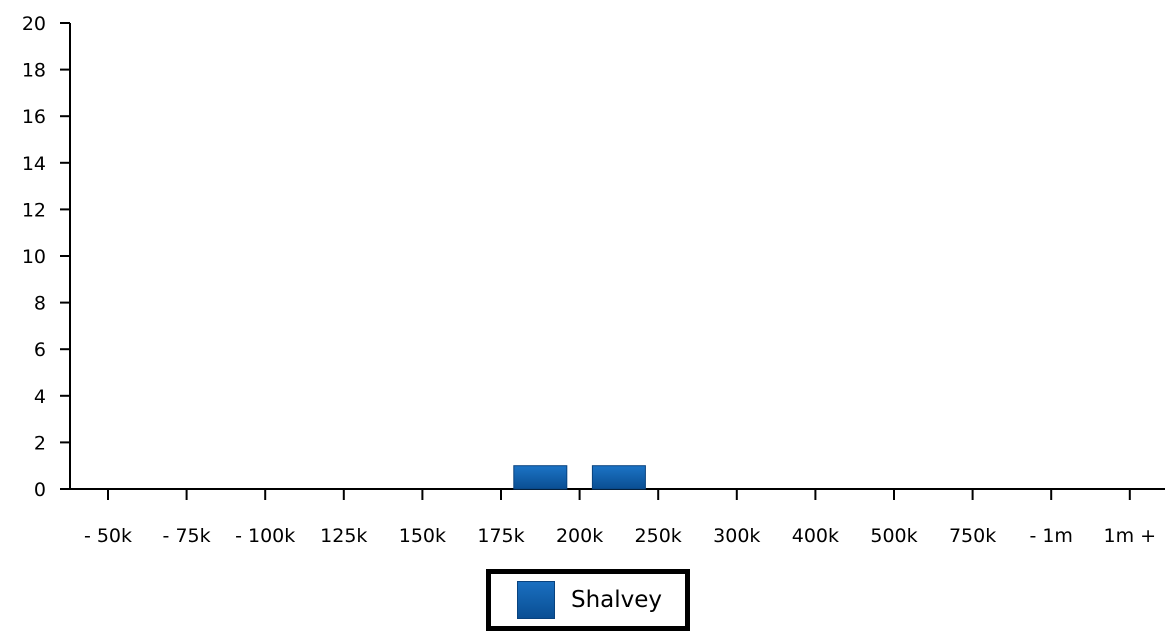 This screenshot has width=1167, height=636. I want to click on x-tick-label: - 1m, so click(1051, 536).